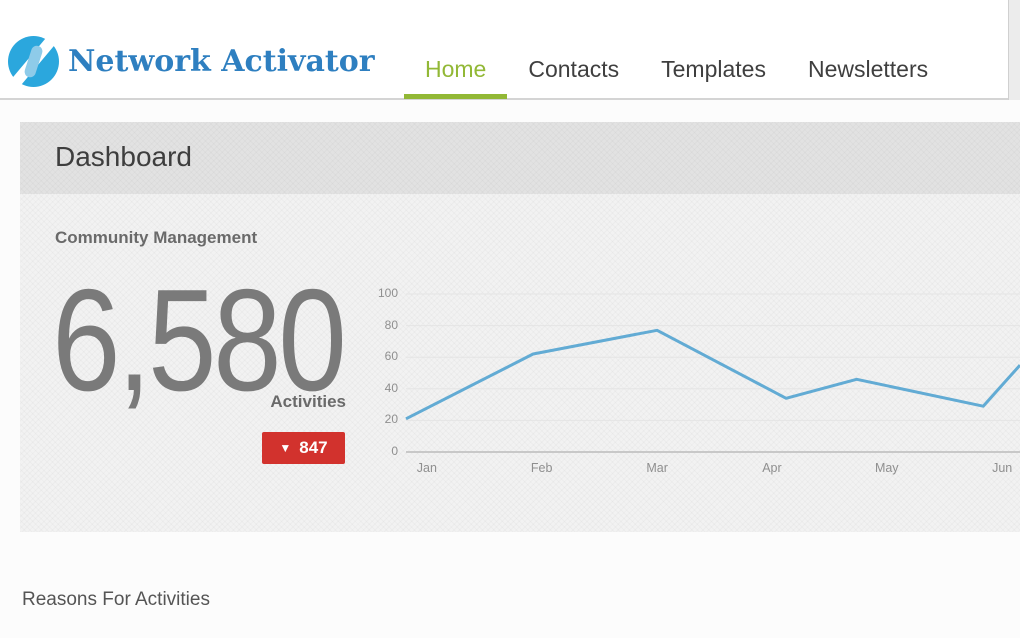 The height and width of the screenshot is (638, 1020). I want to click on down-arrow-icon: ▼, so click(285, 448).